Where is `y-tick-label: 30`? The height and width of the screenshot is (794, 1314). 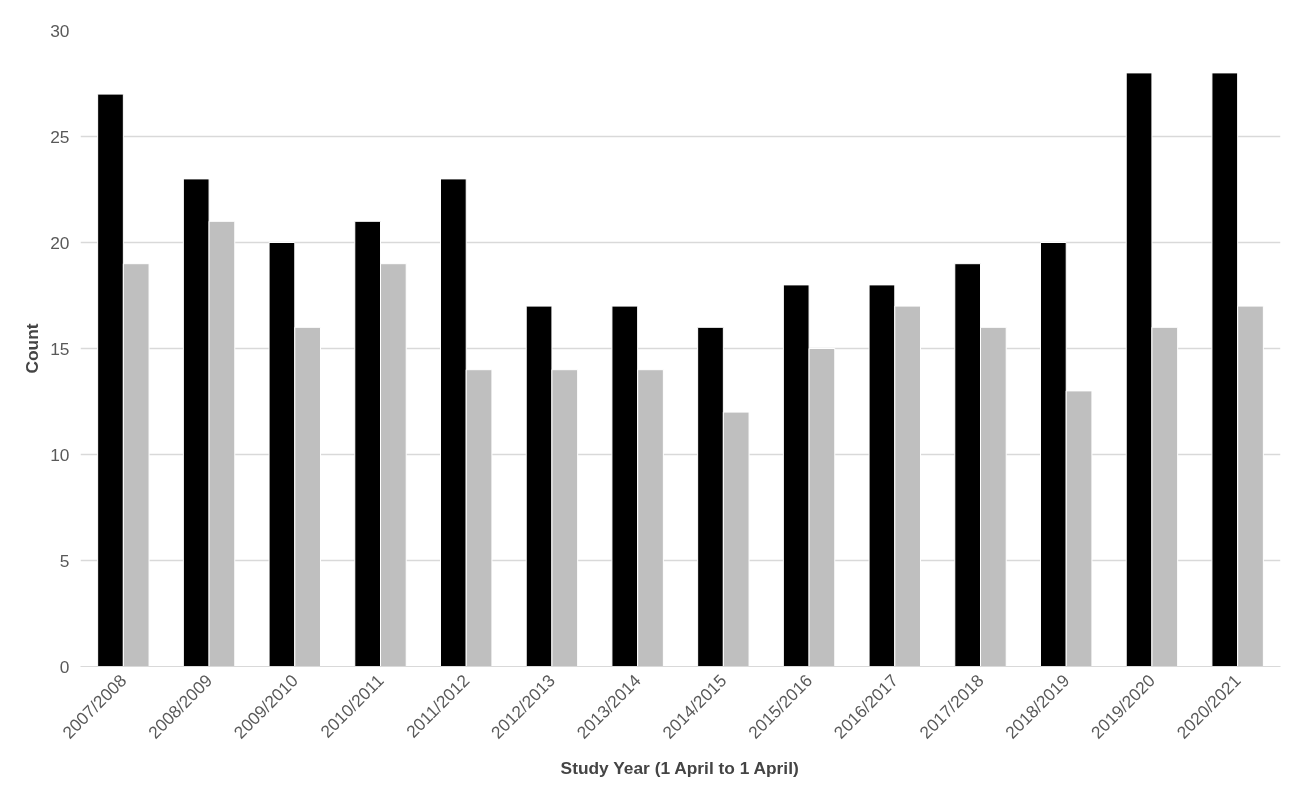
y-tick-label: 30 is located at coordinates (60, 30).